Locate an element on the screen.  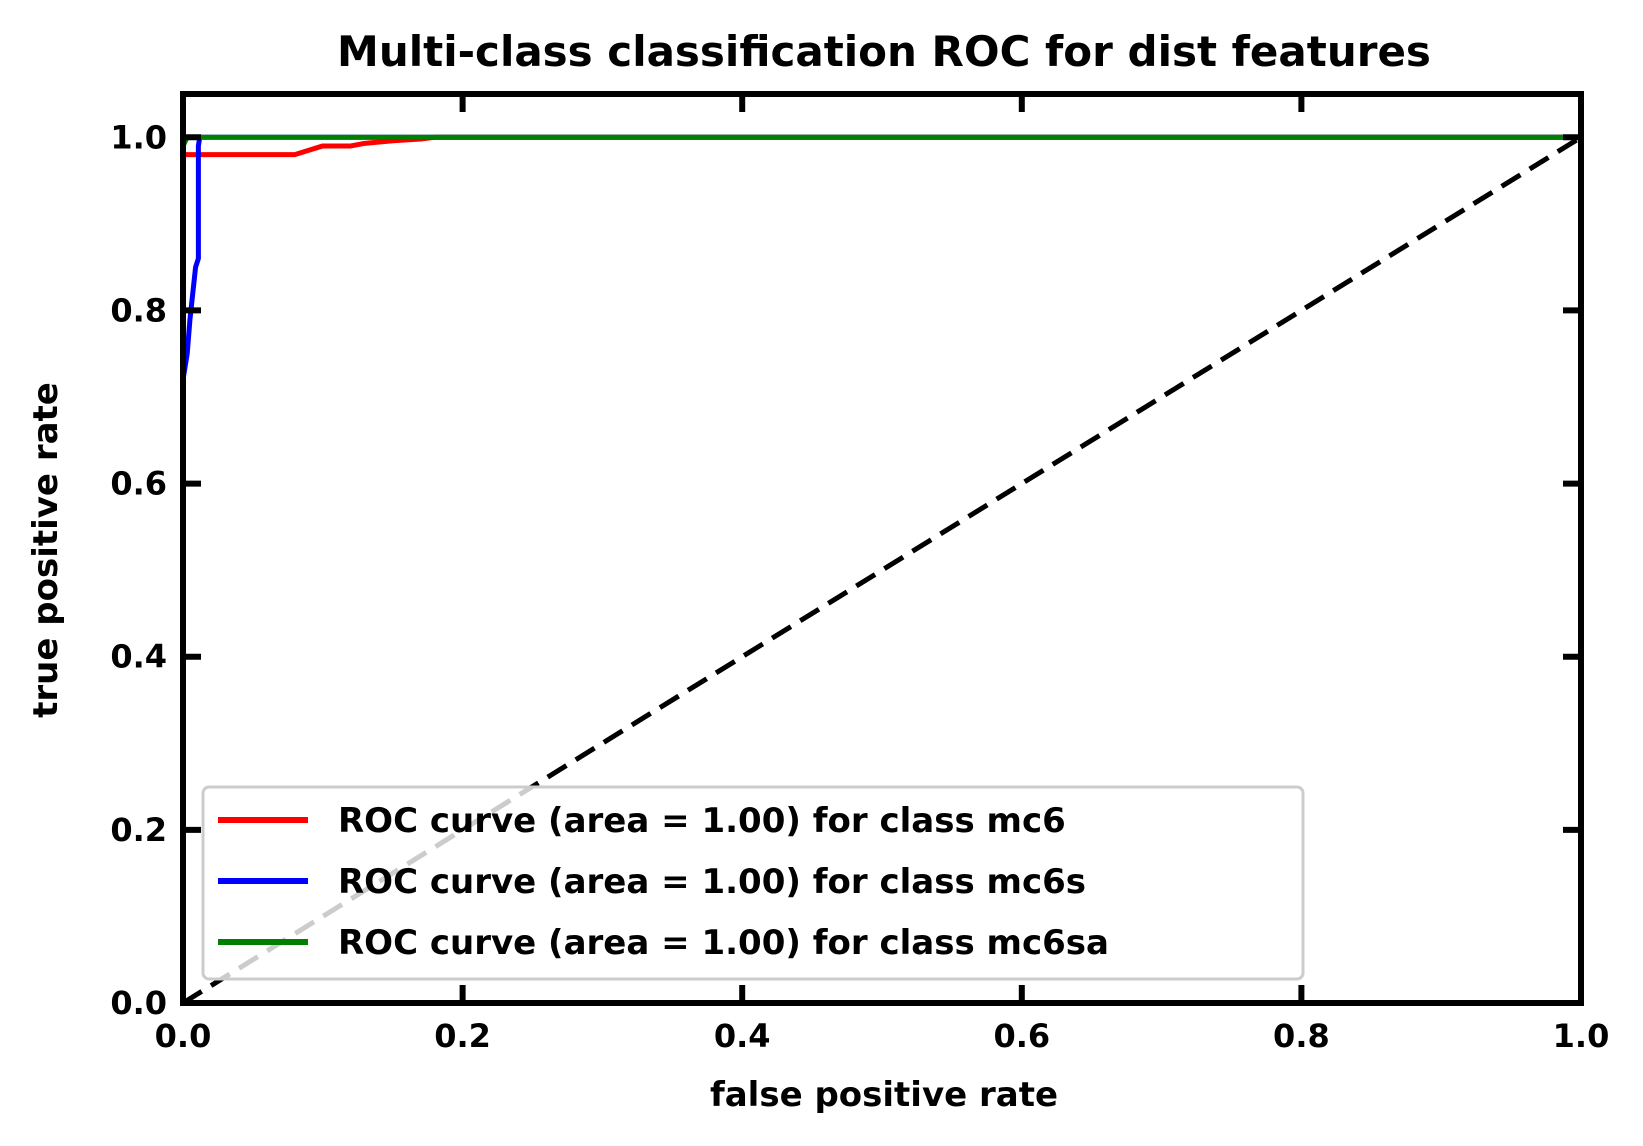
legend-box is located at coordinates (753, 883).